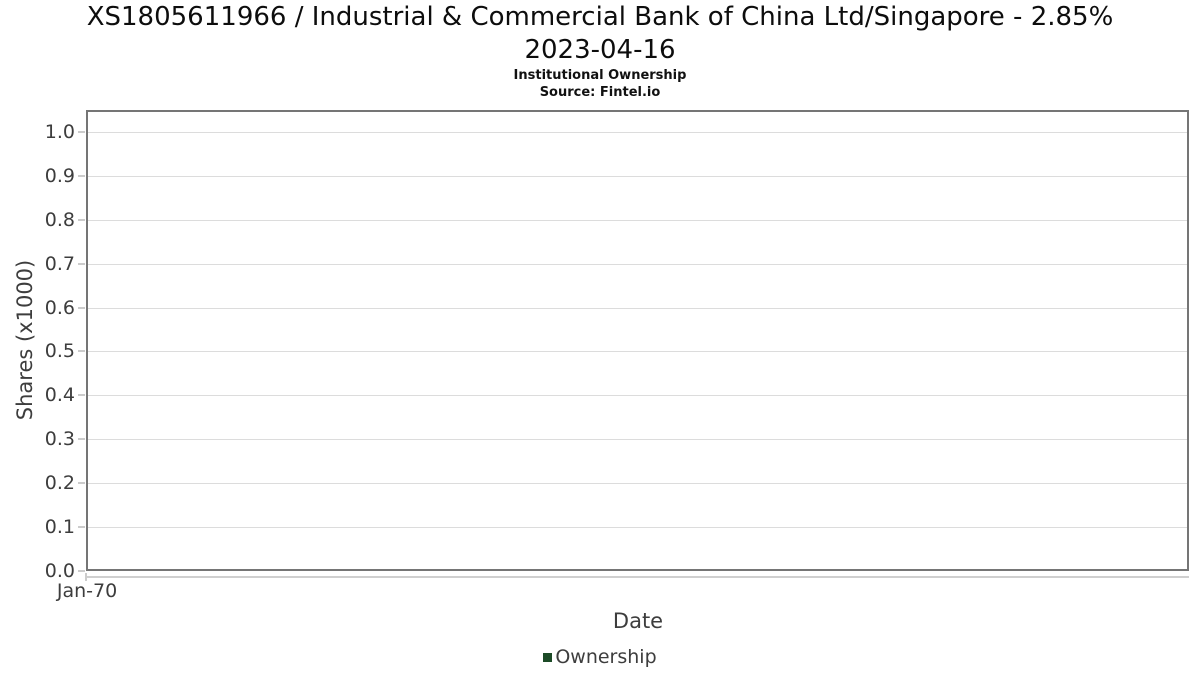 The height and width of the screenshot is (675, 1200). What do you see at coordinates (59, 351) in the screenshot?
I see `y-tick-label: 0.5` at bounding box center [59, 351].